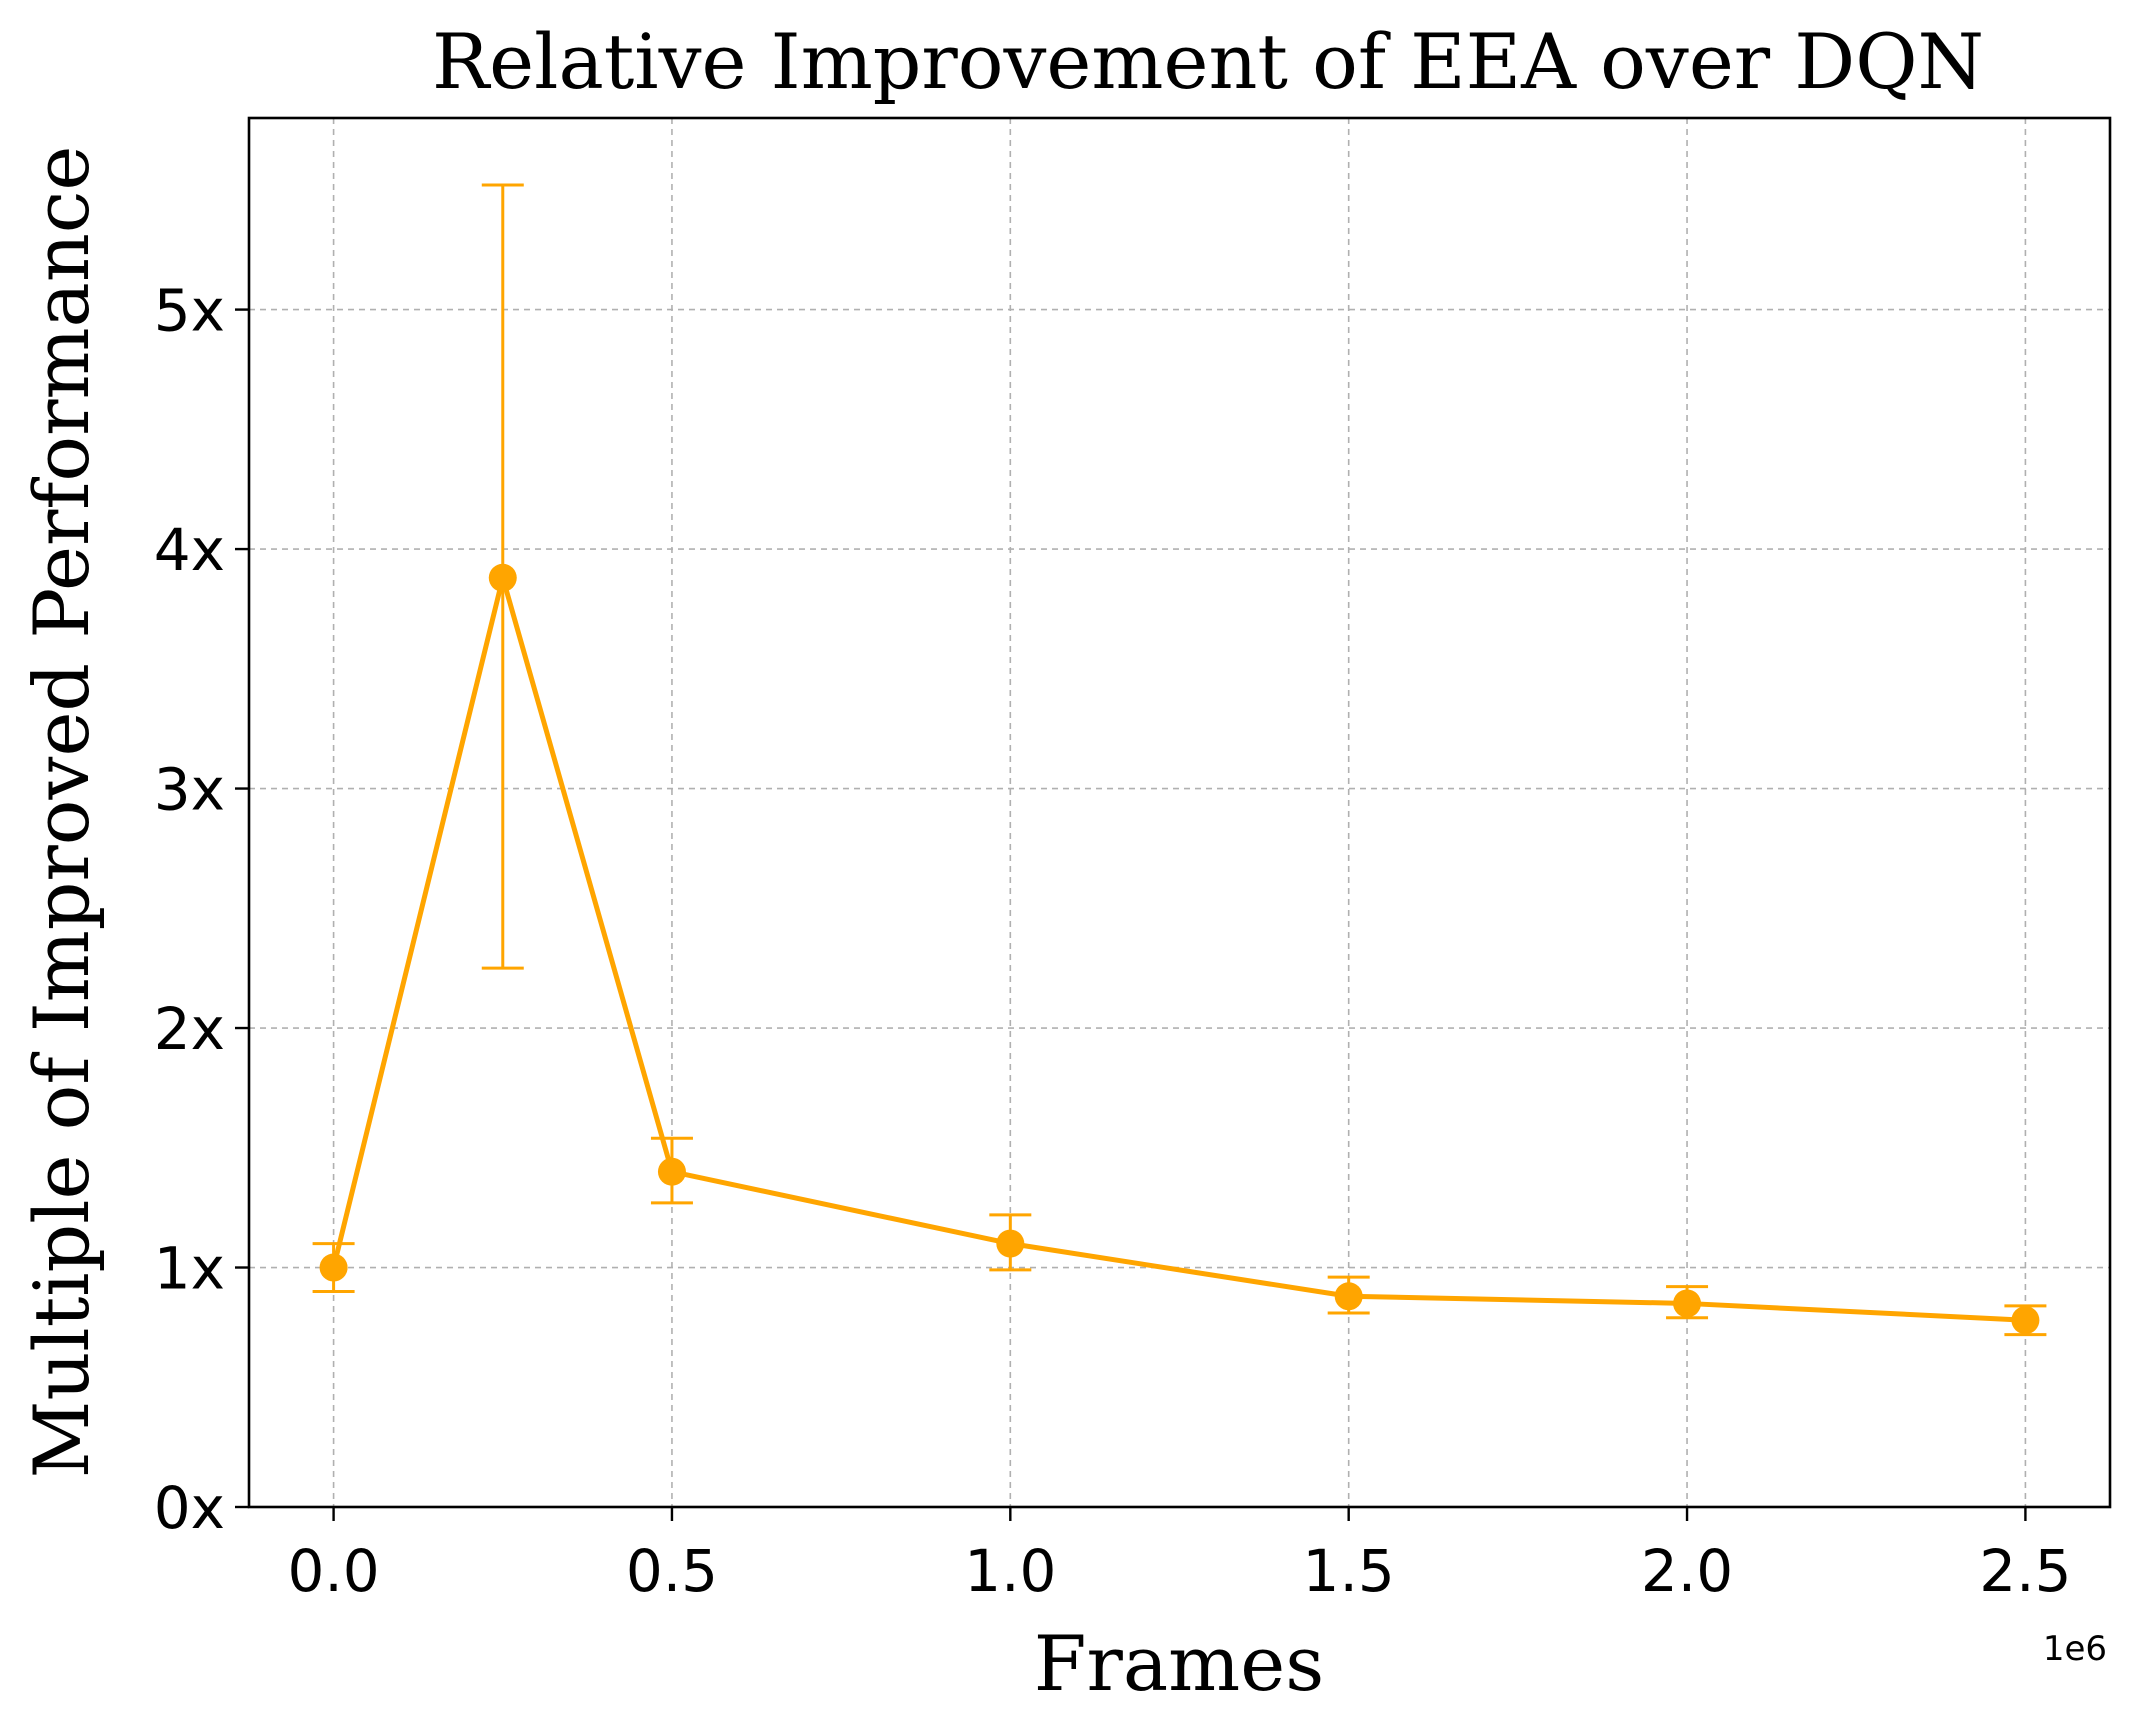  I want to click on x-tick-label-3: 1.5, so click(1349, 1571).